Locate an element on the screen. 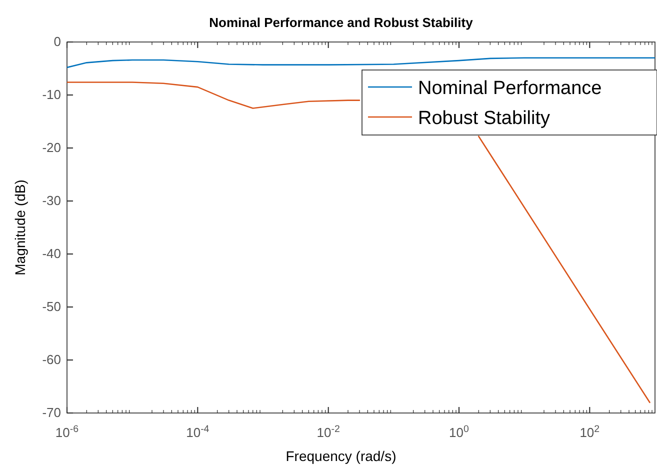  x-tick-label: 10$^{-4}$ is located at coordinates (198, 432).